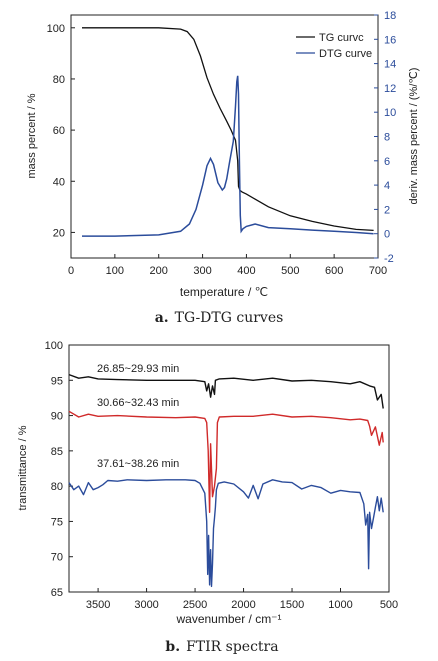  Describe the element at coordinates (138, 369) in the screenshot. I see `series-label-26-85: 26.85~29.93 min` at that location.